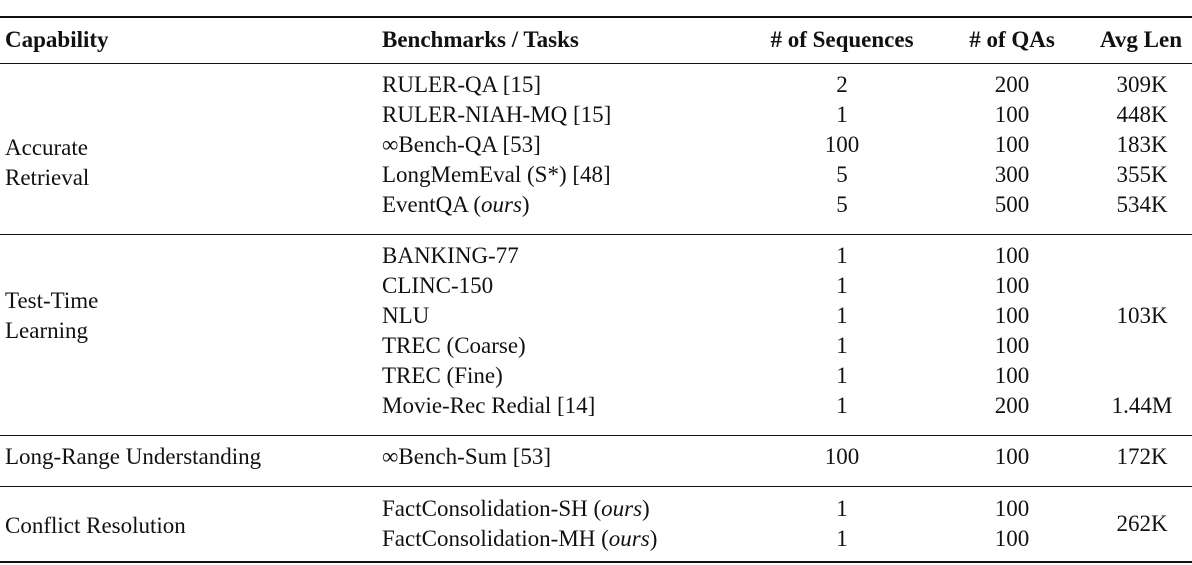  I want to click on benchmark-name: RULER-QA [15], so click(462, 84).